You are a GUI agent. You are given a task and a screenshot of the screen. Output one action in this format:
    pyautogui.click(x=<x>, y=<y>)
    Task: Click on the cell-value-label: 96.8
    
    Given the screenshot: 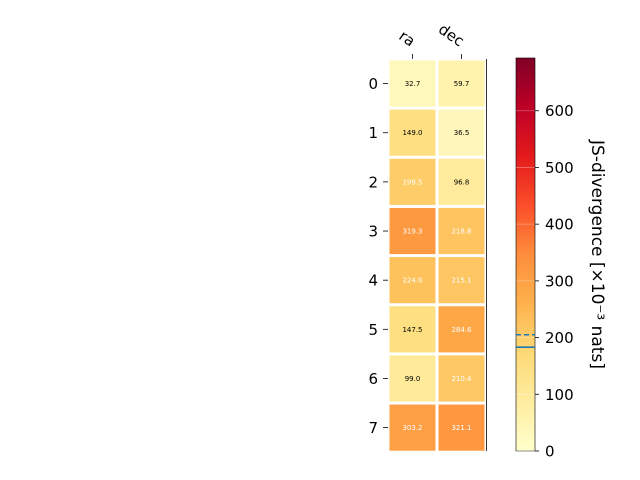 What is the action you would take?
    pyautogui.click(x=462, y=182)
    